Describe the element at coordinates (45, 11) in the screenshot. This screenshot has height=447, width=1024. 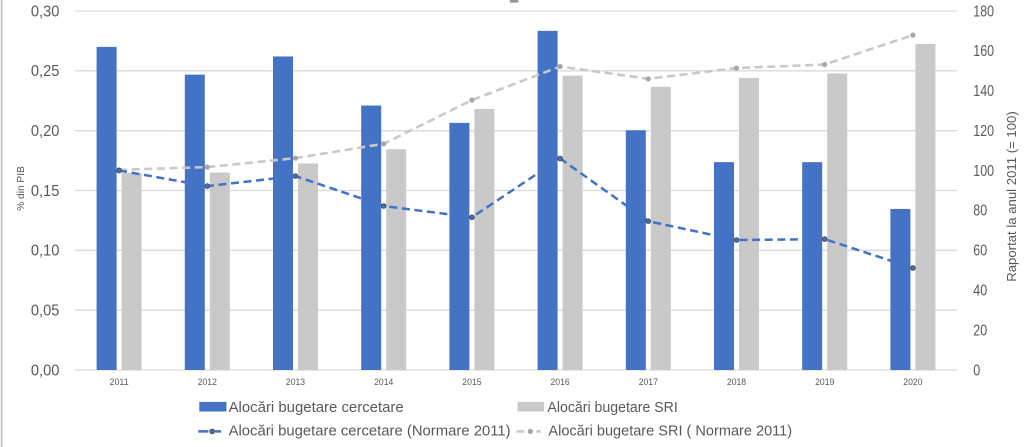
I see `svg-text: 0,30` at that location.